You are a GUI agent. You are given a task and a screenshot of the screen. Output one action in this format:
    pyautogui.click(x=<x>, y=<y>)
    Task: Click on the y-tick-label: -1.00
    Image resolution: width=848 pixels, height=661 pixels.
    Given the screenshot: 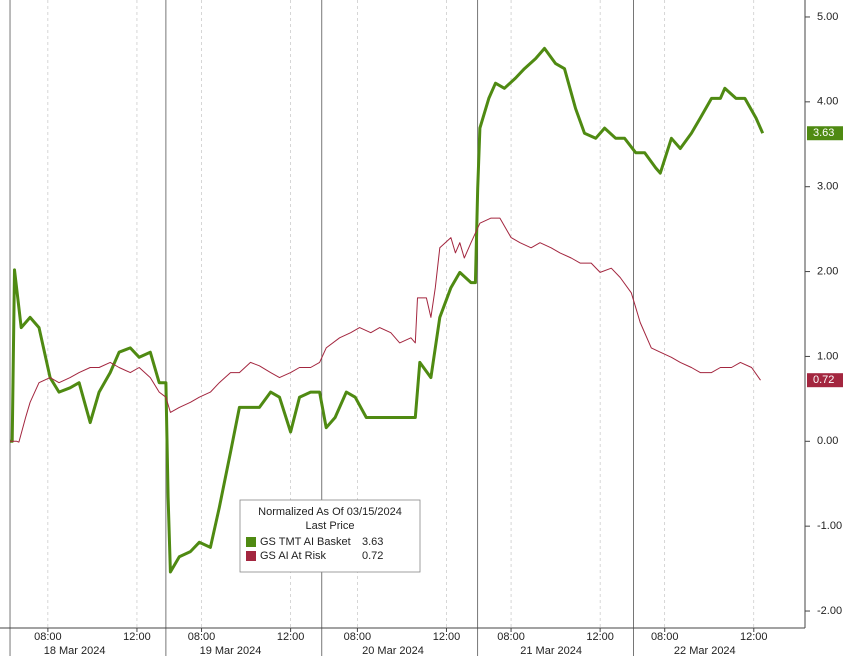 What is the action you would take?
    pyautogui.click(x=829, y=526)
    